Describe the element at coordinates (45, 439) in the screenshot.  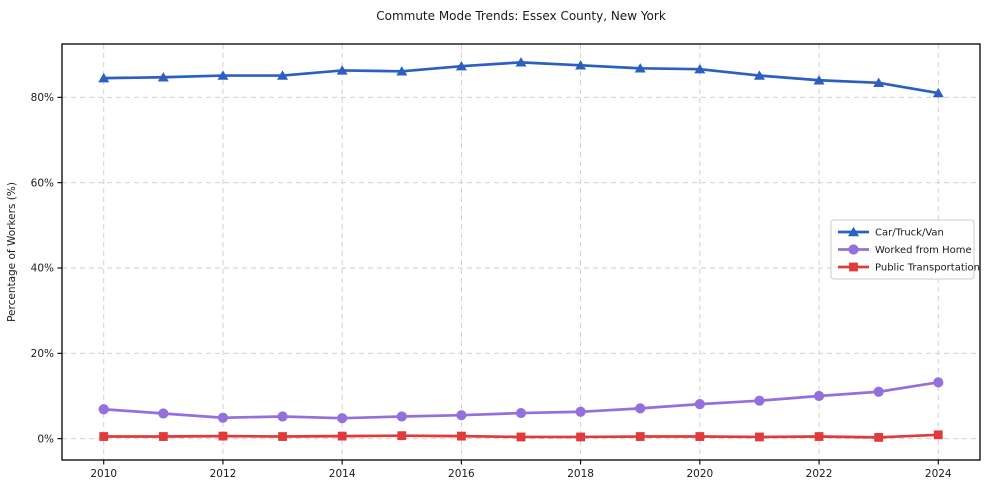
I see `y-tick-label: 0%` at that location.